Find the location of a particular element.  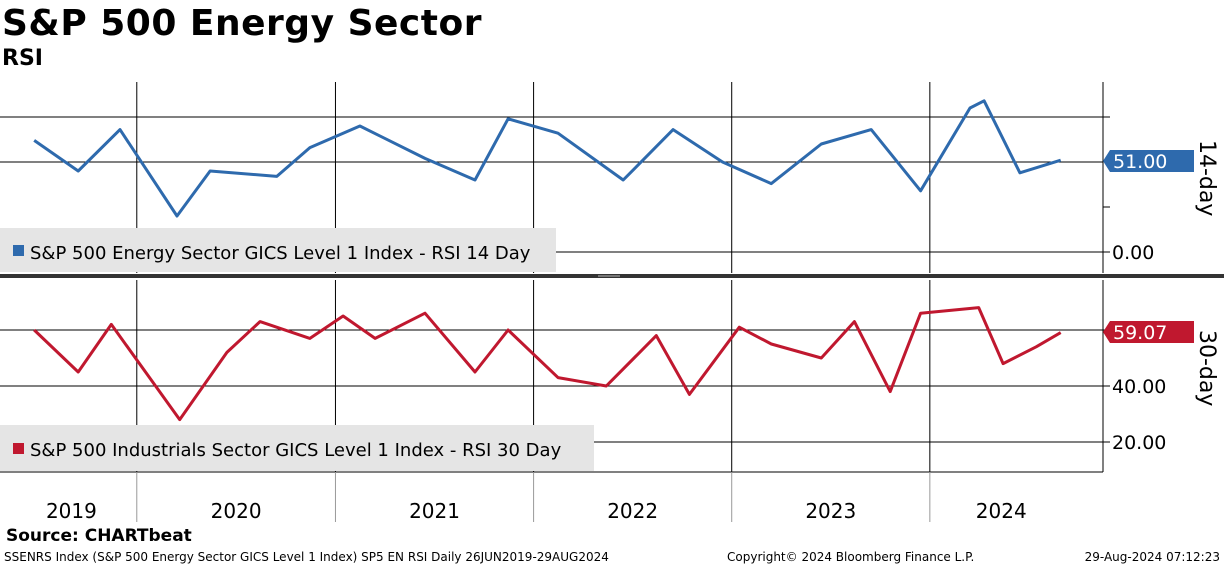

bottom-legend-box is located at coordinates (297, 448).